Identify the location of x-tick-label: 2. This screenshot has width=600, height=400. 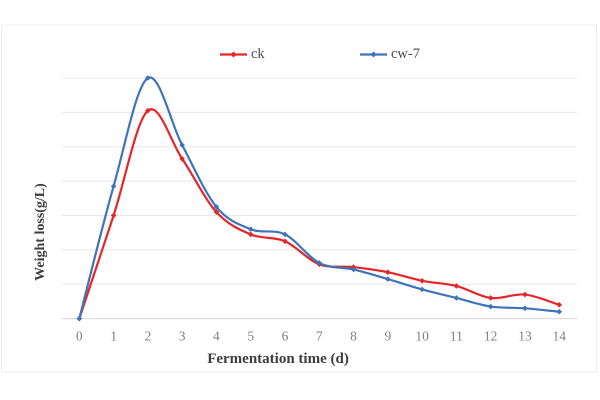
(147, 336).